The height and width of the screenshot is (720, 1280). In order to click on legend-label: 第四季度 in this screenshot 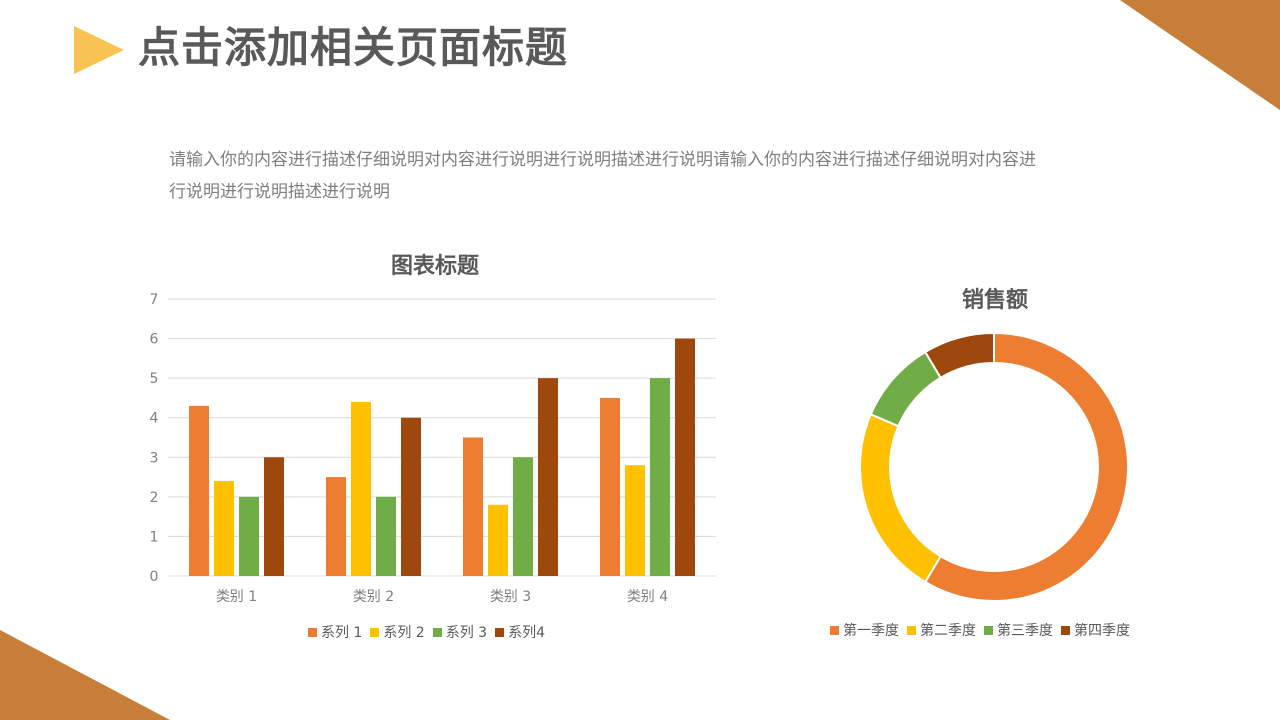, I will do `click(1102, 631)`.